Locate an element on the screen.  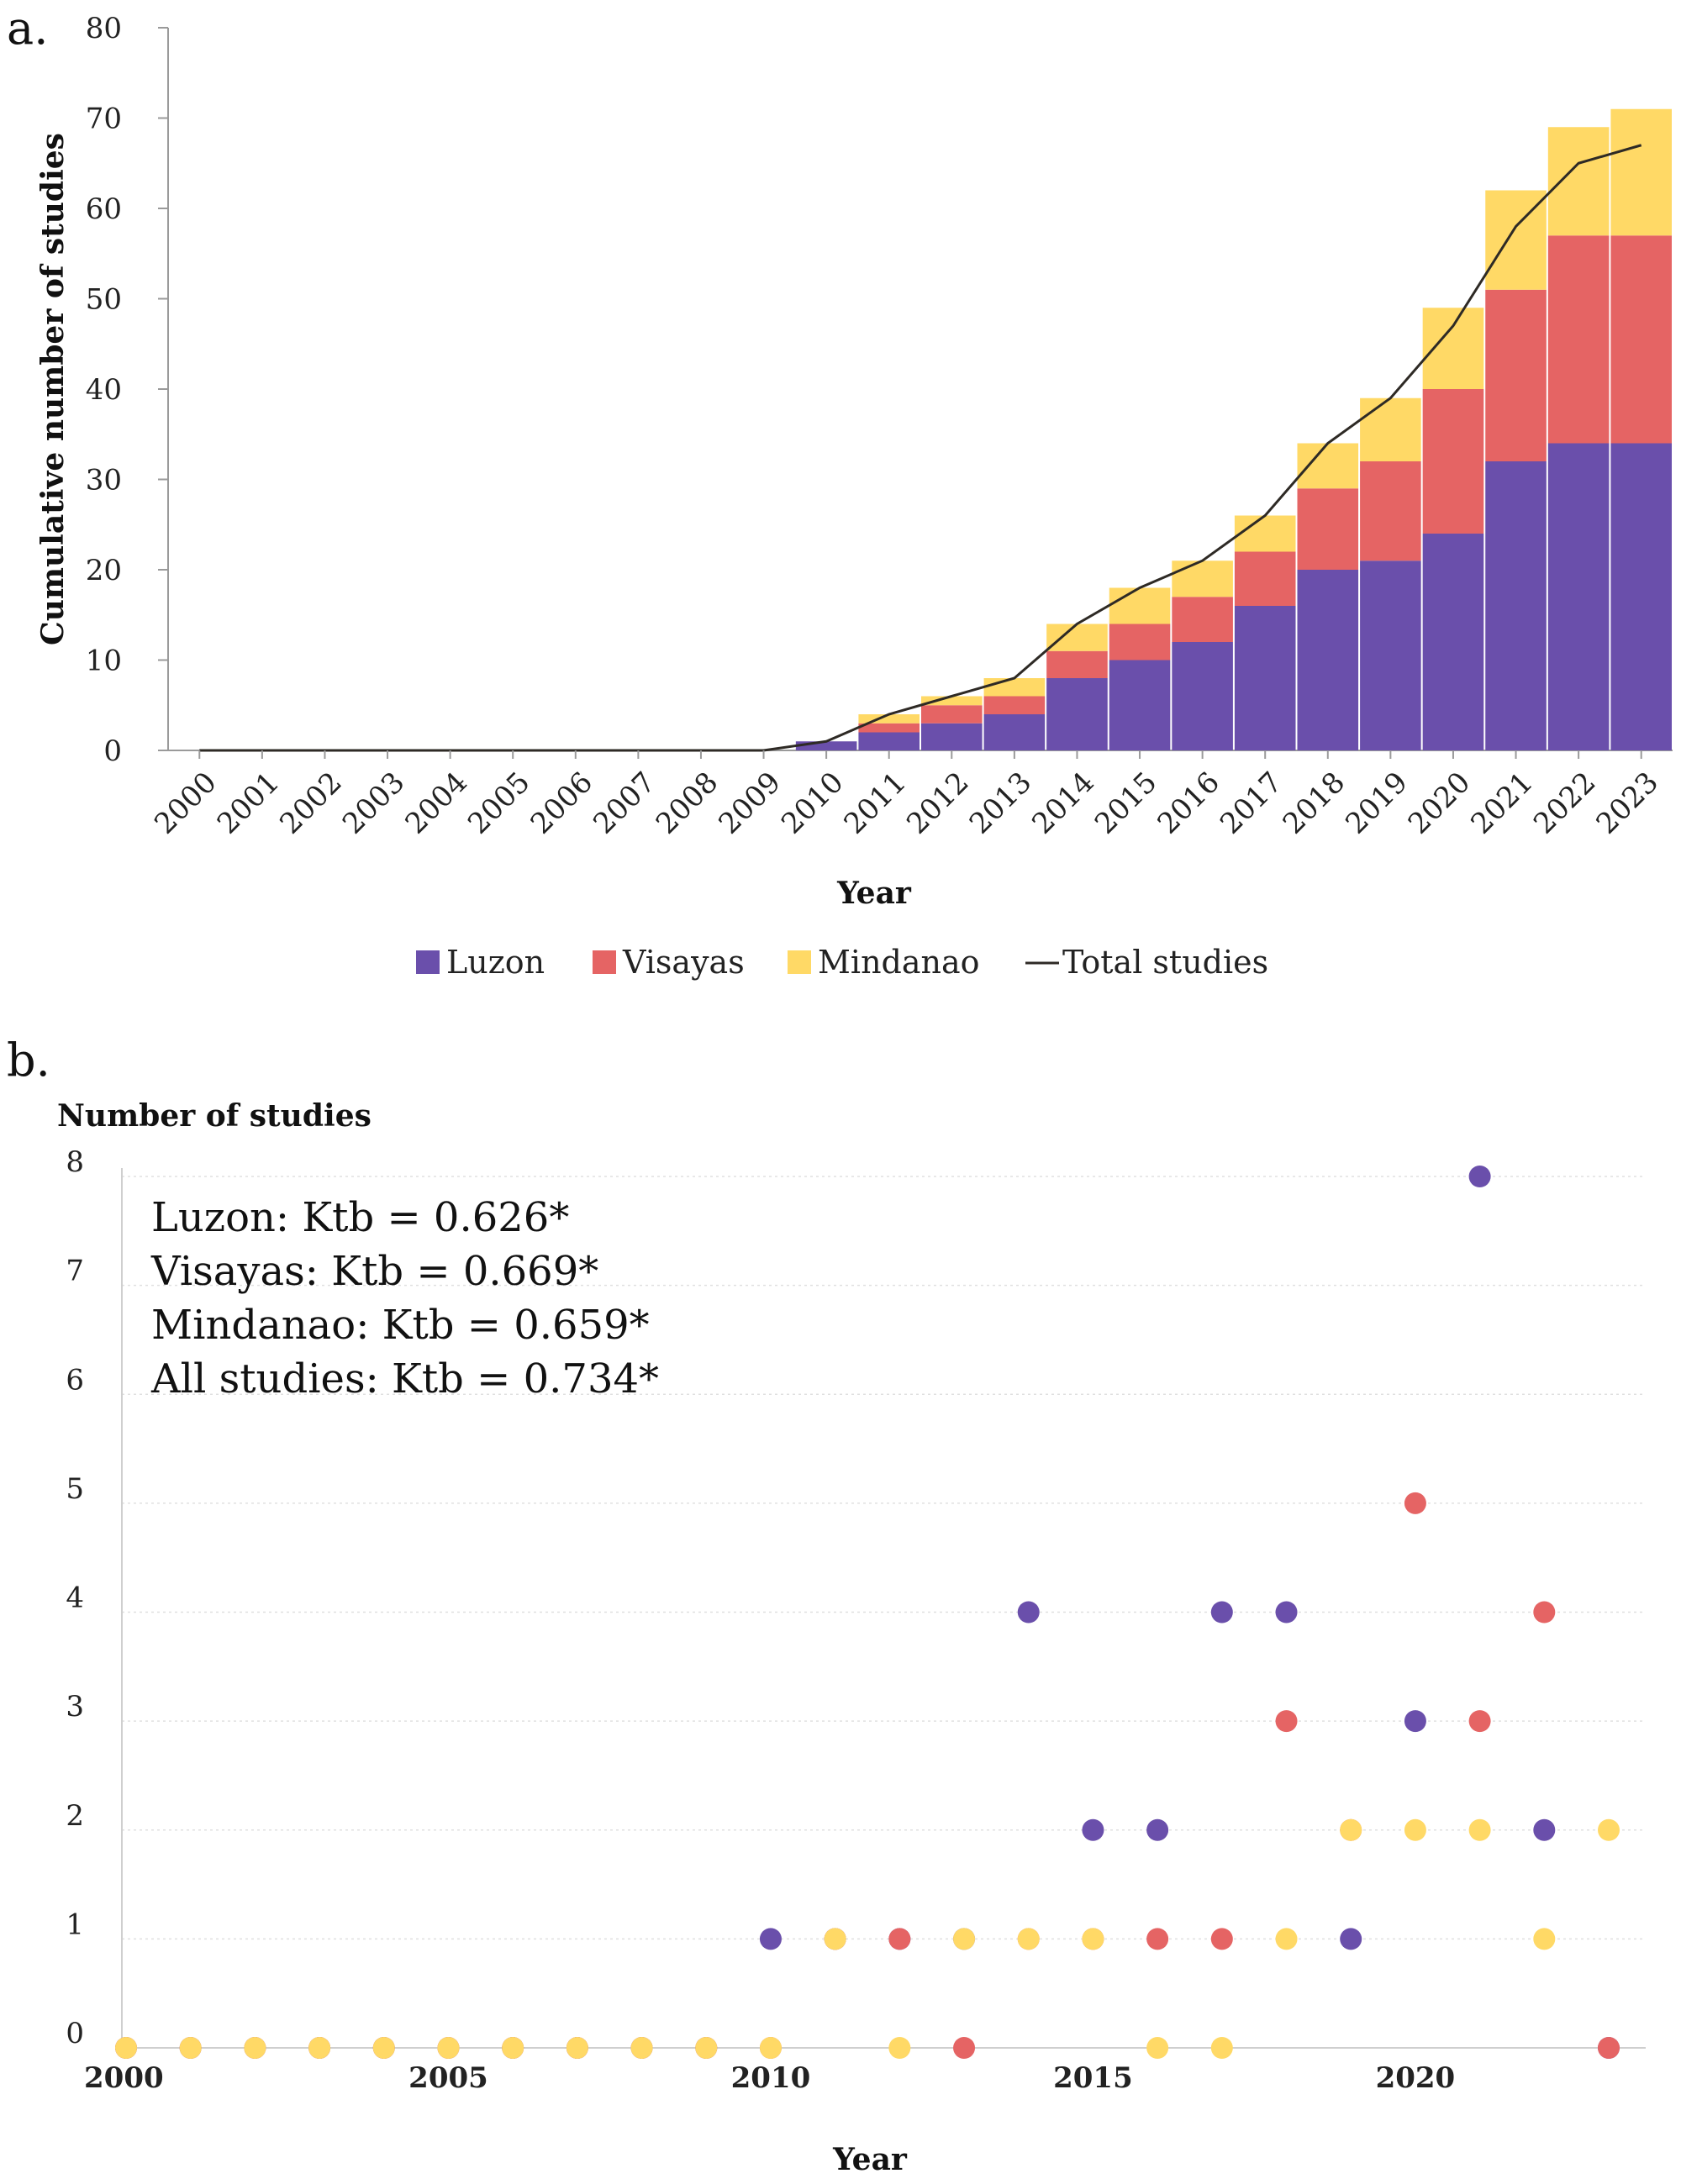
point-1-2022 is located at coordinates (1544, 1612).